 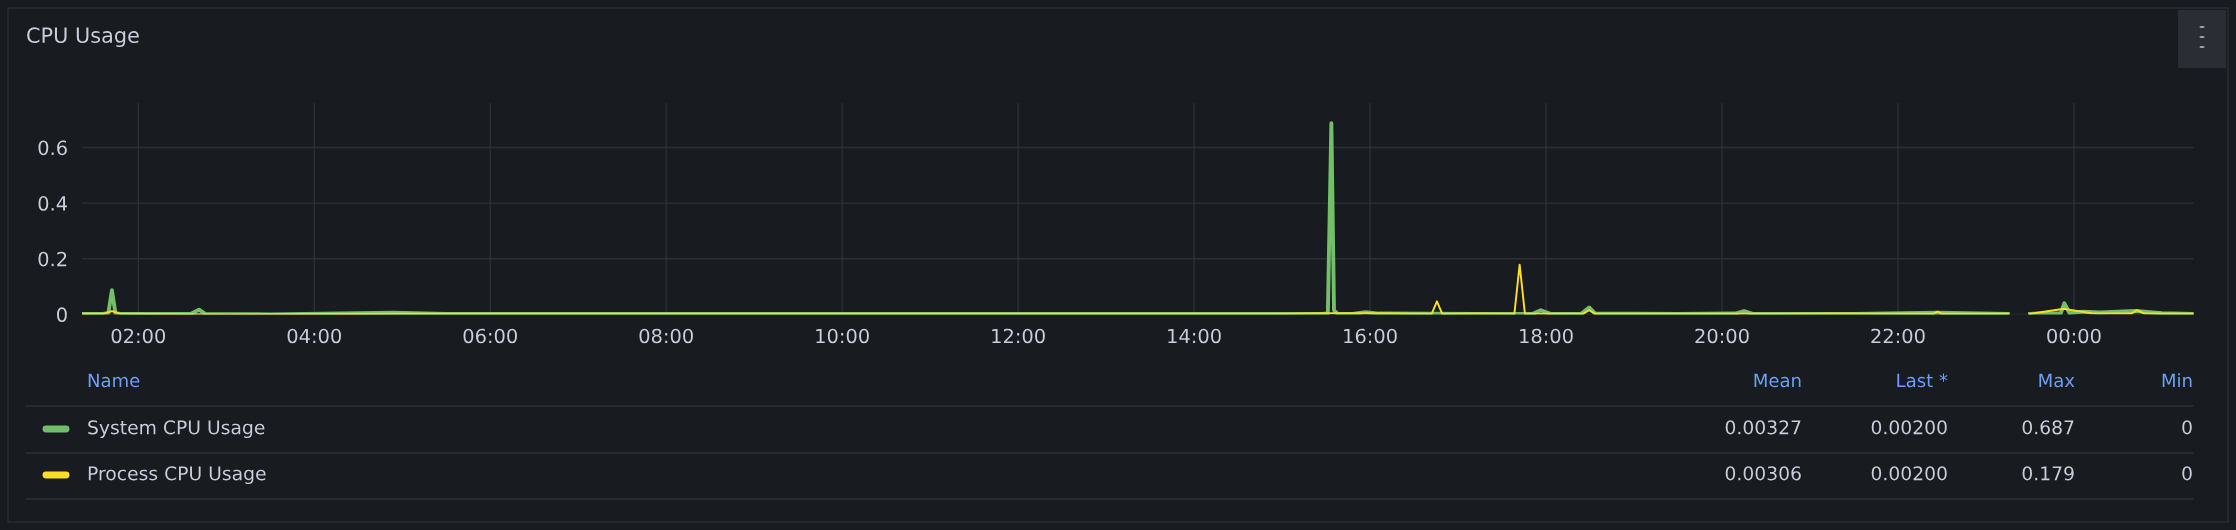 What do you see at coordinates (1777, 380) in the screenshot?
I see `text: Mean` at bounding box center [1777, 380].